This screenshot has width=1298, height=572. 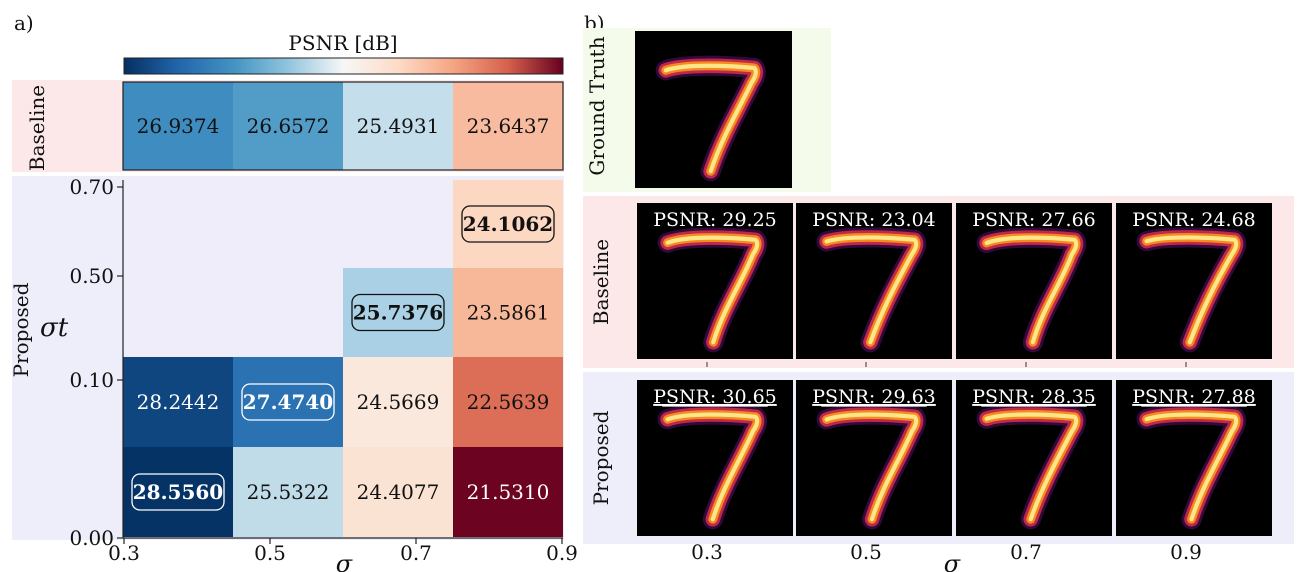 I want to click on colorbar, so click(x=343, y=66).